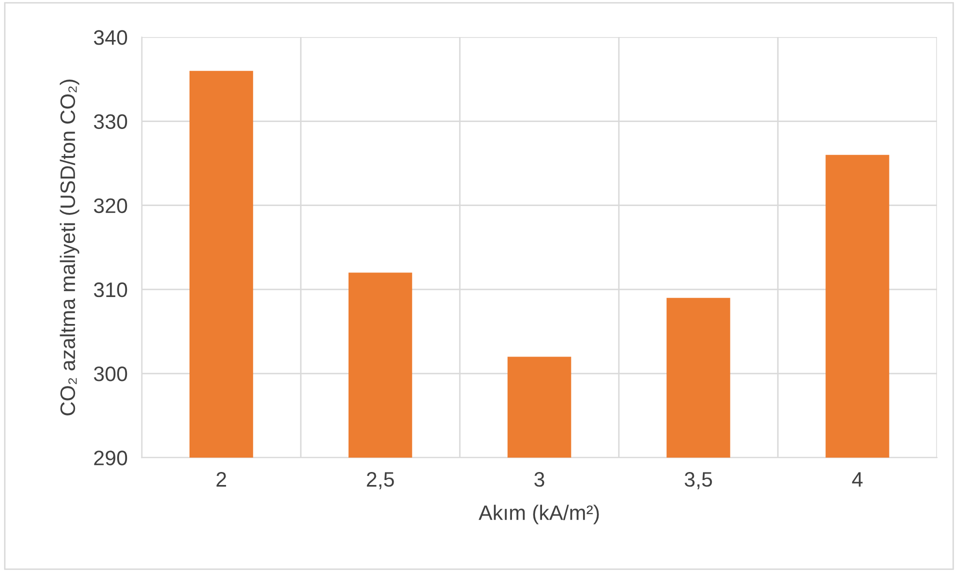 This screenshot has height=572, width=958. I want to click on x-axis-title: Akım (kA/m²), so click(538, 514).